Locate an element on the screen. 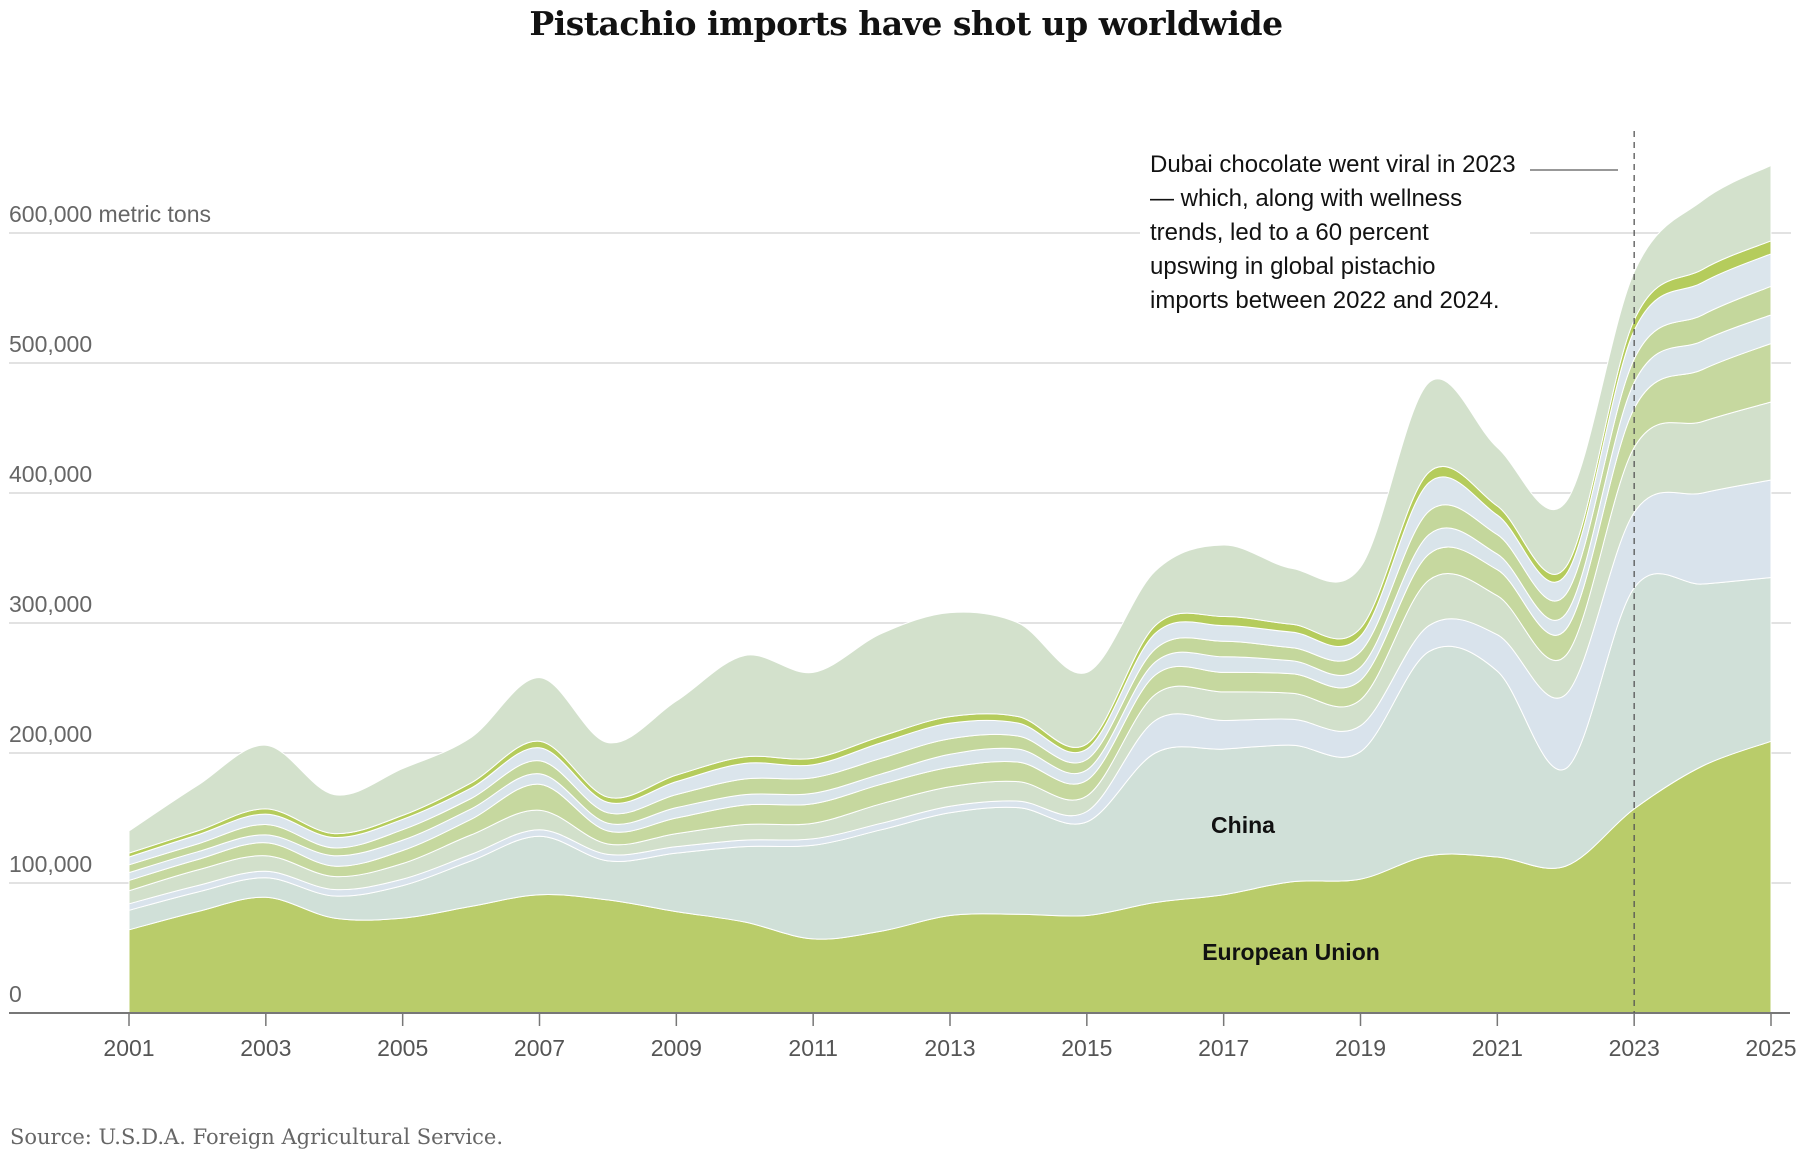  x-tick-label: 2011 is located at coordinates (812, 1048).